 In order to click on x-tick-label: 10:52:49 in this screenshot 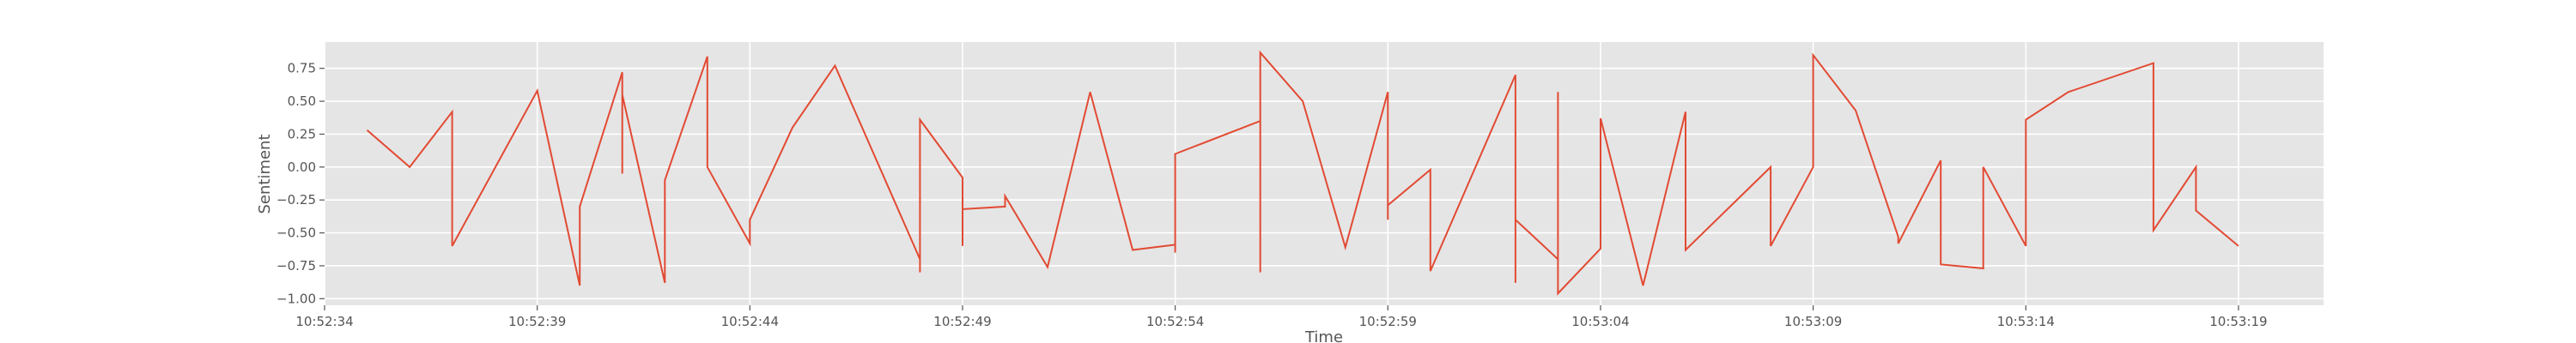, I will do `click(962, 321)`.